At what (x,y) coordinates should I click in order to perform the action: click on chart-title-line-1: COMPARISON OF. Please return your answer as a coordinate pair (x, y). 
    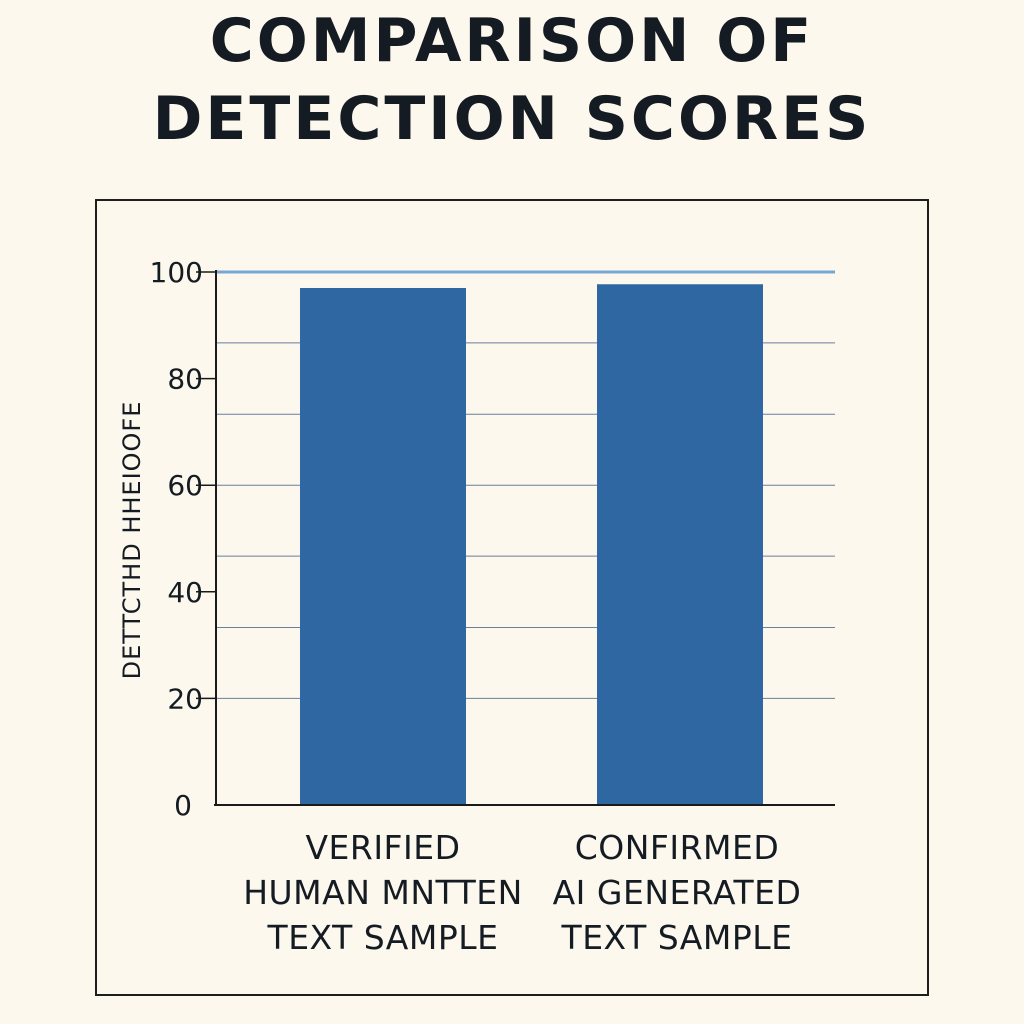
    Looking at the image, I should click on (512, 41).